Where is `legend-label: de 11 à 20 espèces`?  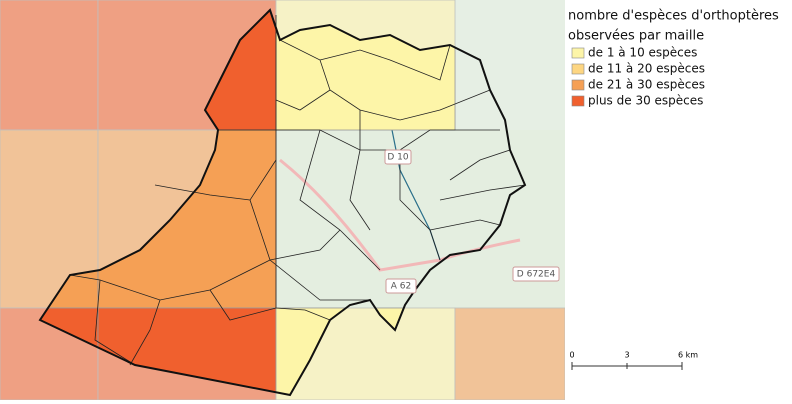
legend-label: de 11 à 20 espèces is located at coordinates (646, 69).